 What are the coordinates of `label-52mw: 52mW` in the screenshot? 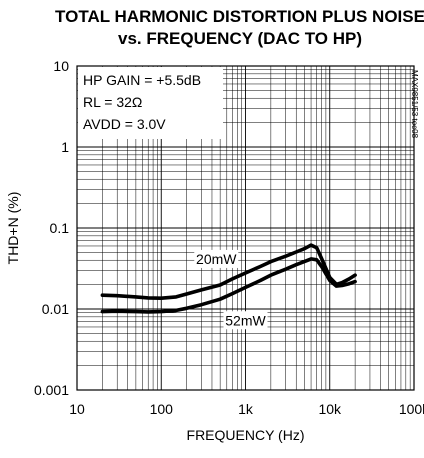 It's located at (245, 320).